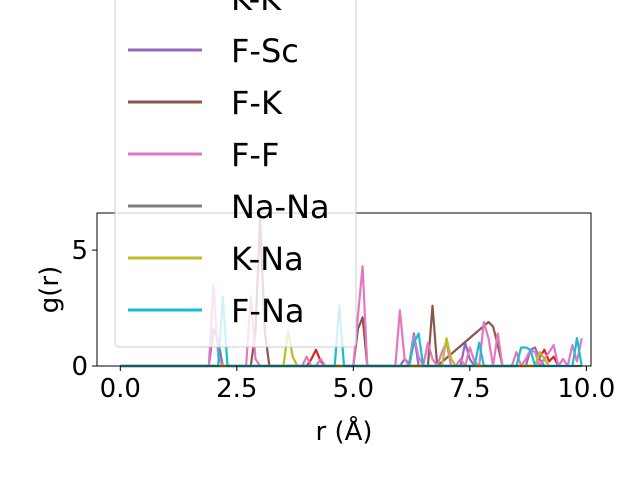 The image size is (640, 480). Describe the element at coordinates (84, 309) in the screenshot. I see `y-axis-ticks: 05` at that location.